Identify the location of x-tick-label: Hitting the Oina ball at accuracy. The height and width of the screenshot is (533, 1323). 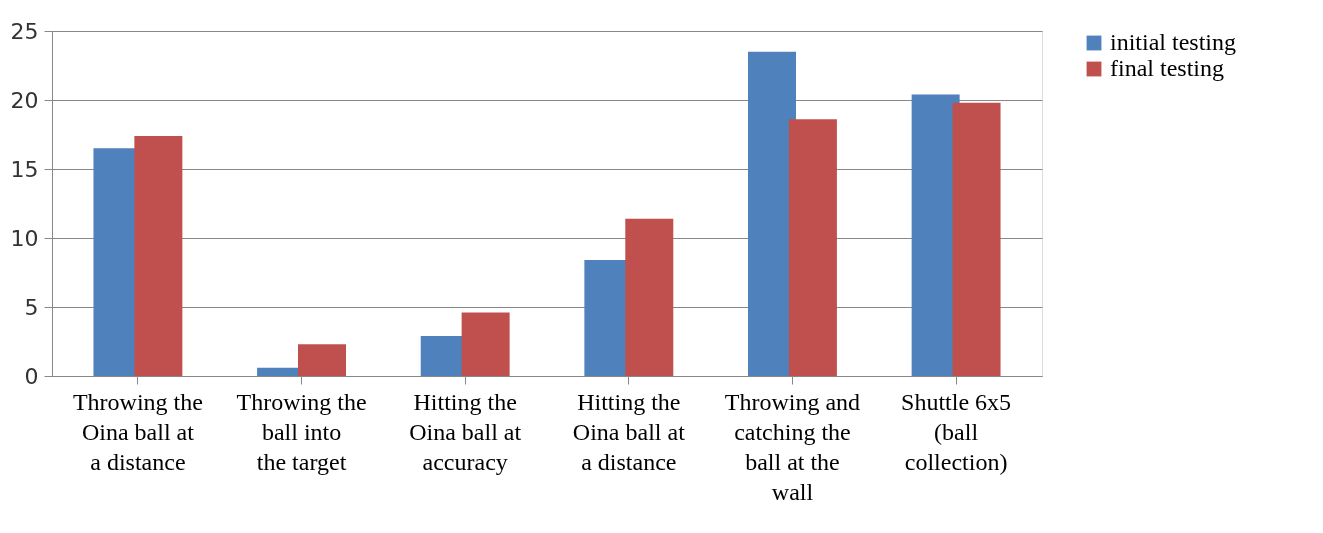
(465, 431).